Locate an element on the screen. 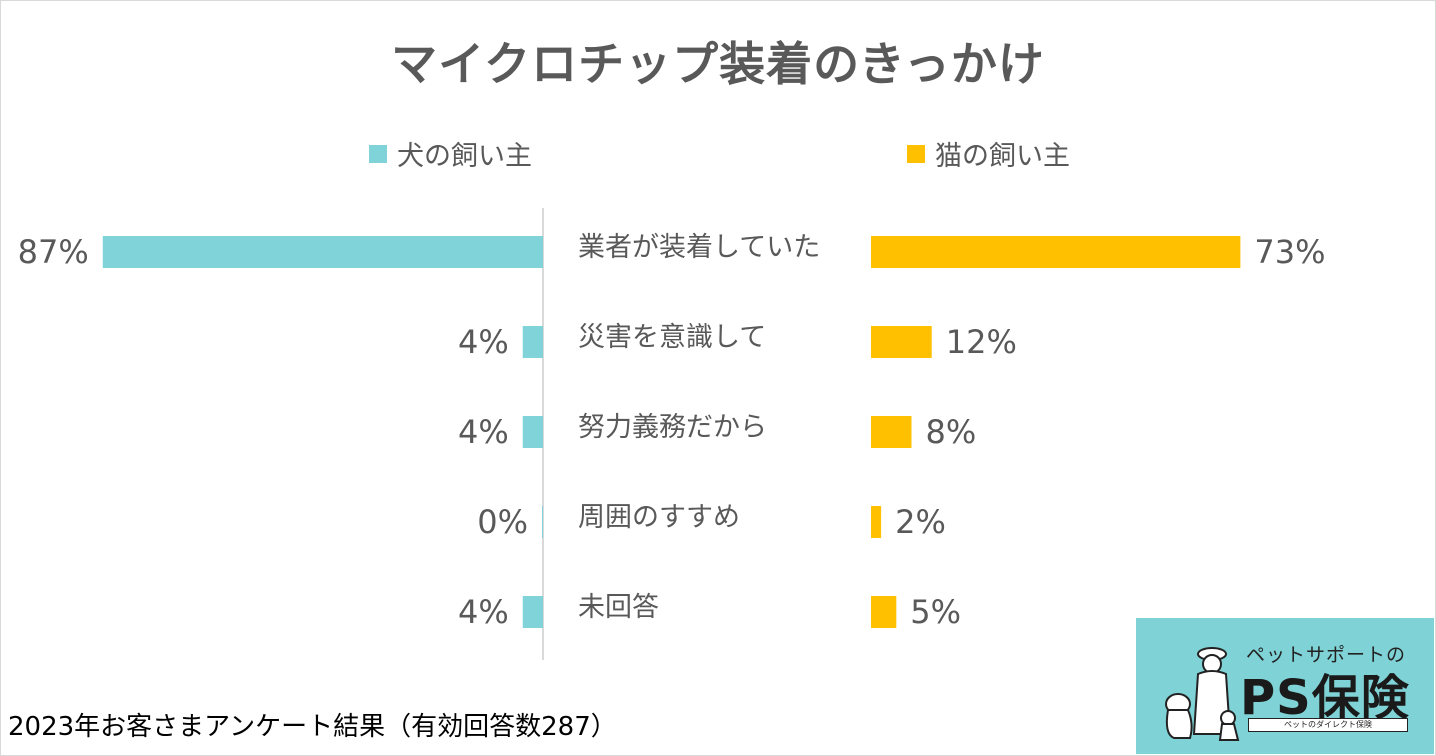  legend-swatch-cat is located at coordinates (916, 153).